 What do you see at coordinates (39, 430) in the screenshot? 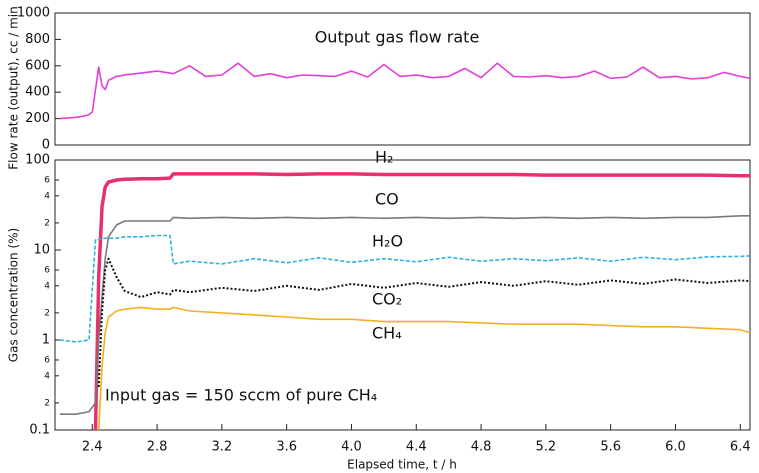
I see `y-tick-label: 0.1` at bounding box center [39, 430].